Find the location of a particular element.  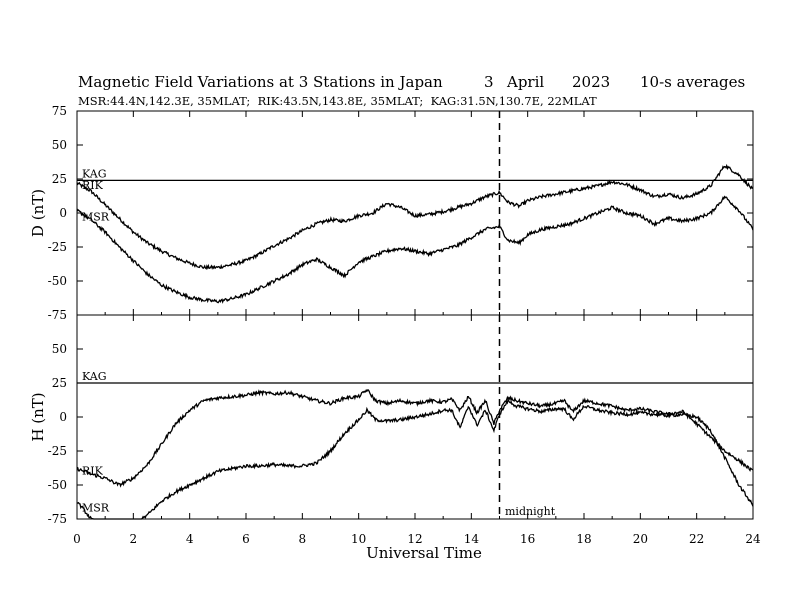

y-tick-label-1-6: -75 is located at coordinates (57, 519).